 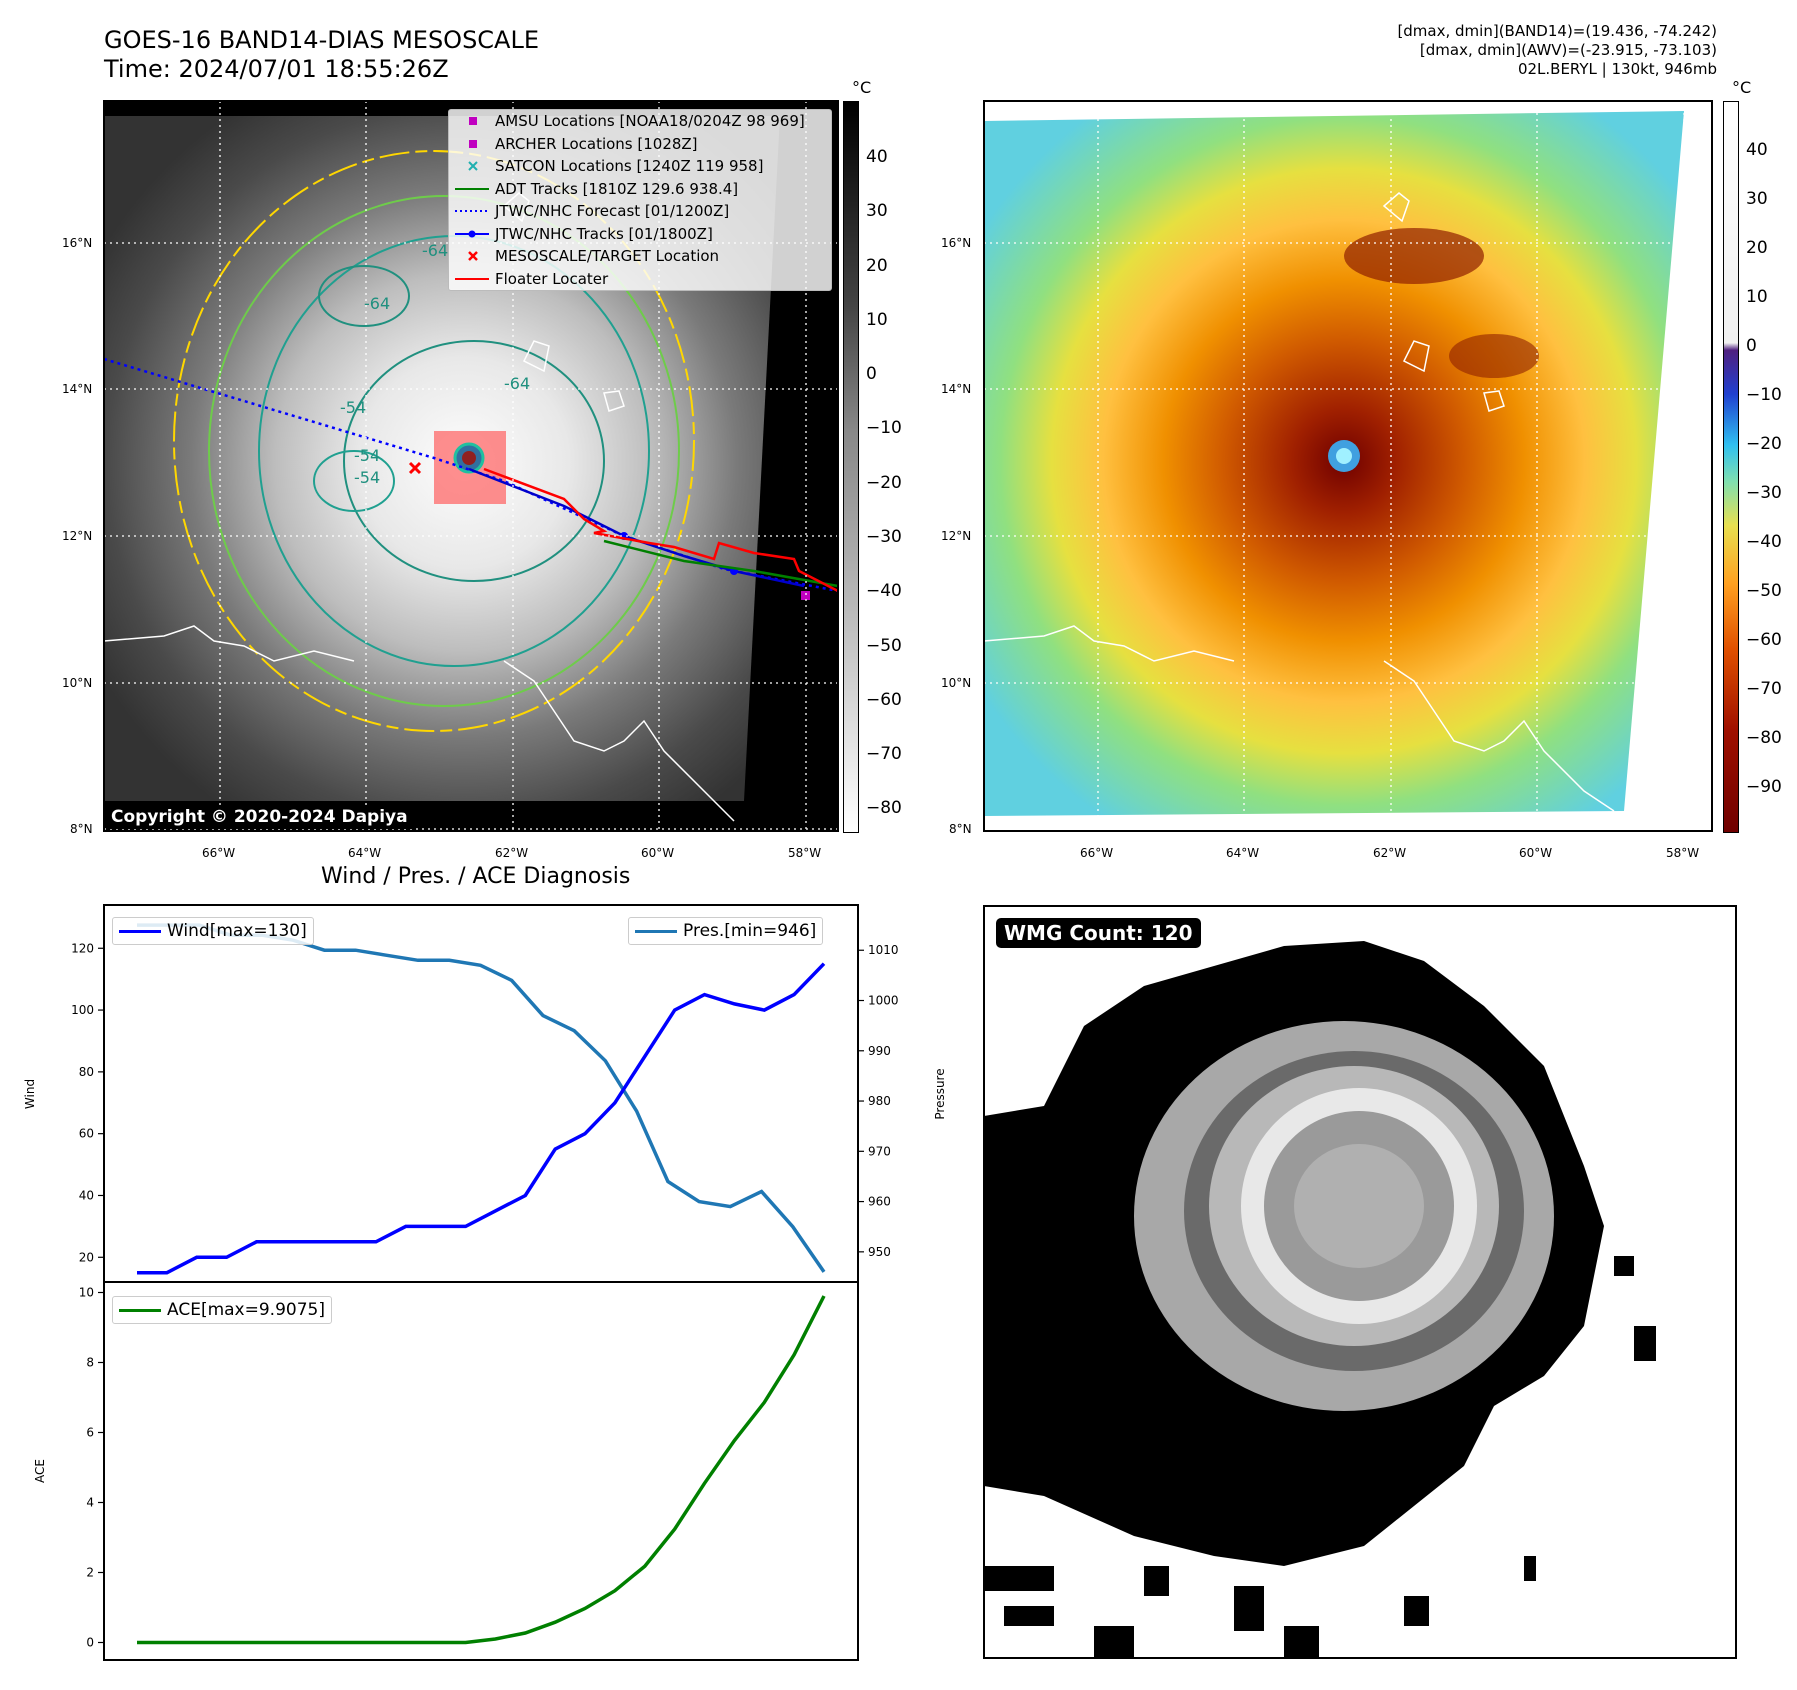 I want to click on y-tick-label: 0, so click(x=90, y=1643).